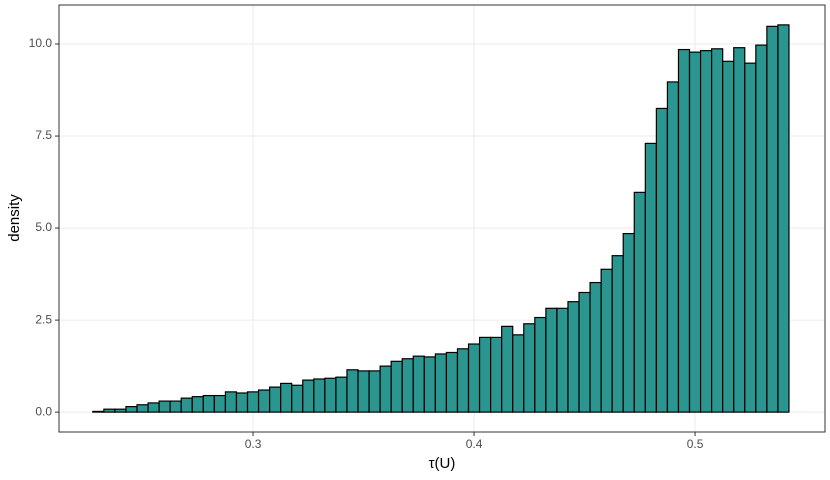 The image size is (830, 480). I want to click on x-axis-title: τ(U), so click(442, 463).